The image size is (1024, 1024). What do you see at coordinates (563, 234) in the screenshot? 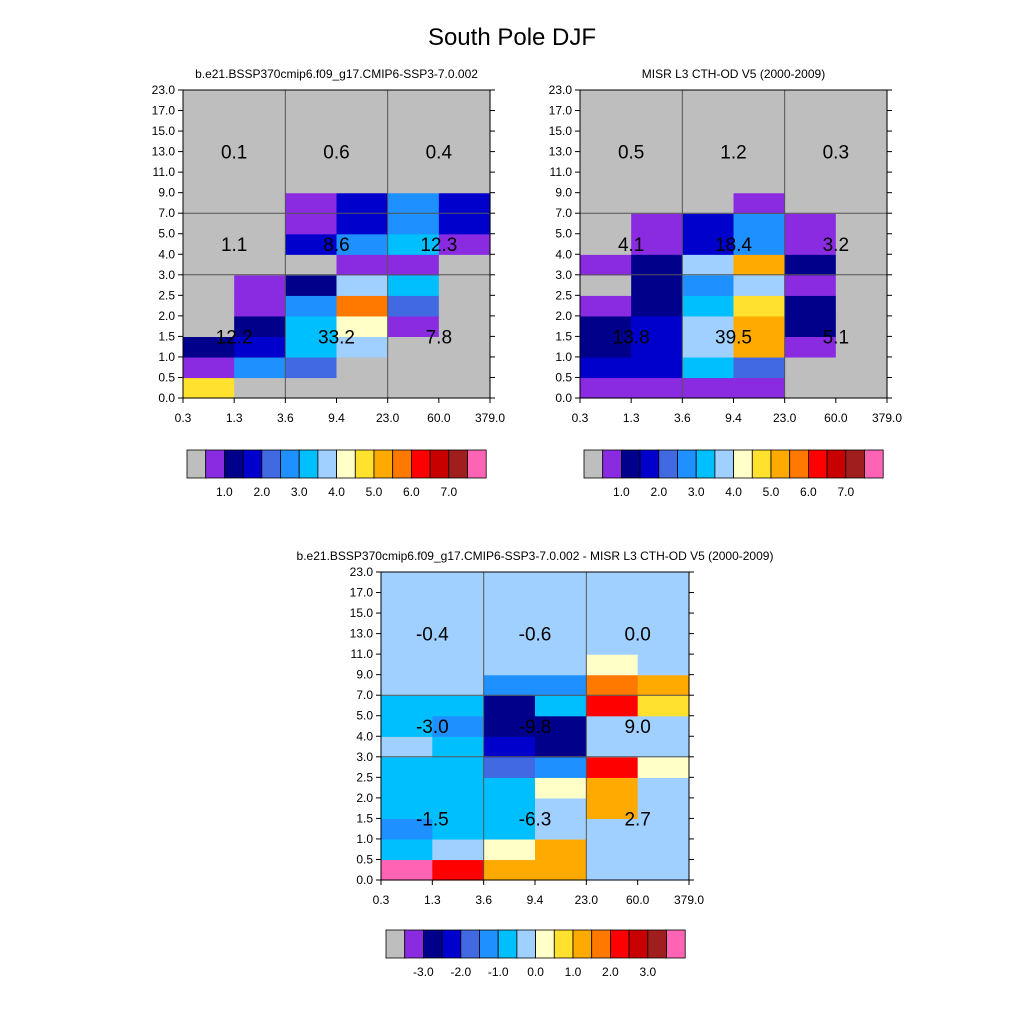
I see `y-tick-label: 5.0` at bounding box center [563, 234].